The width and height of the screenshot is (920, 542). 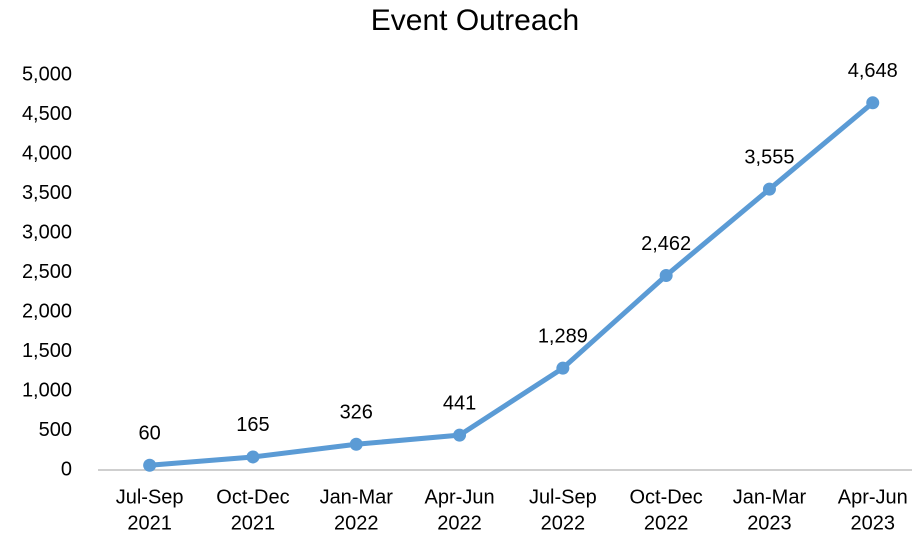 What do you see at coordinates (47, 351) in the screenshot?
I see `y-tick-label: 1,500` at bounding box center [47, 351].